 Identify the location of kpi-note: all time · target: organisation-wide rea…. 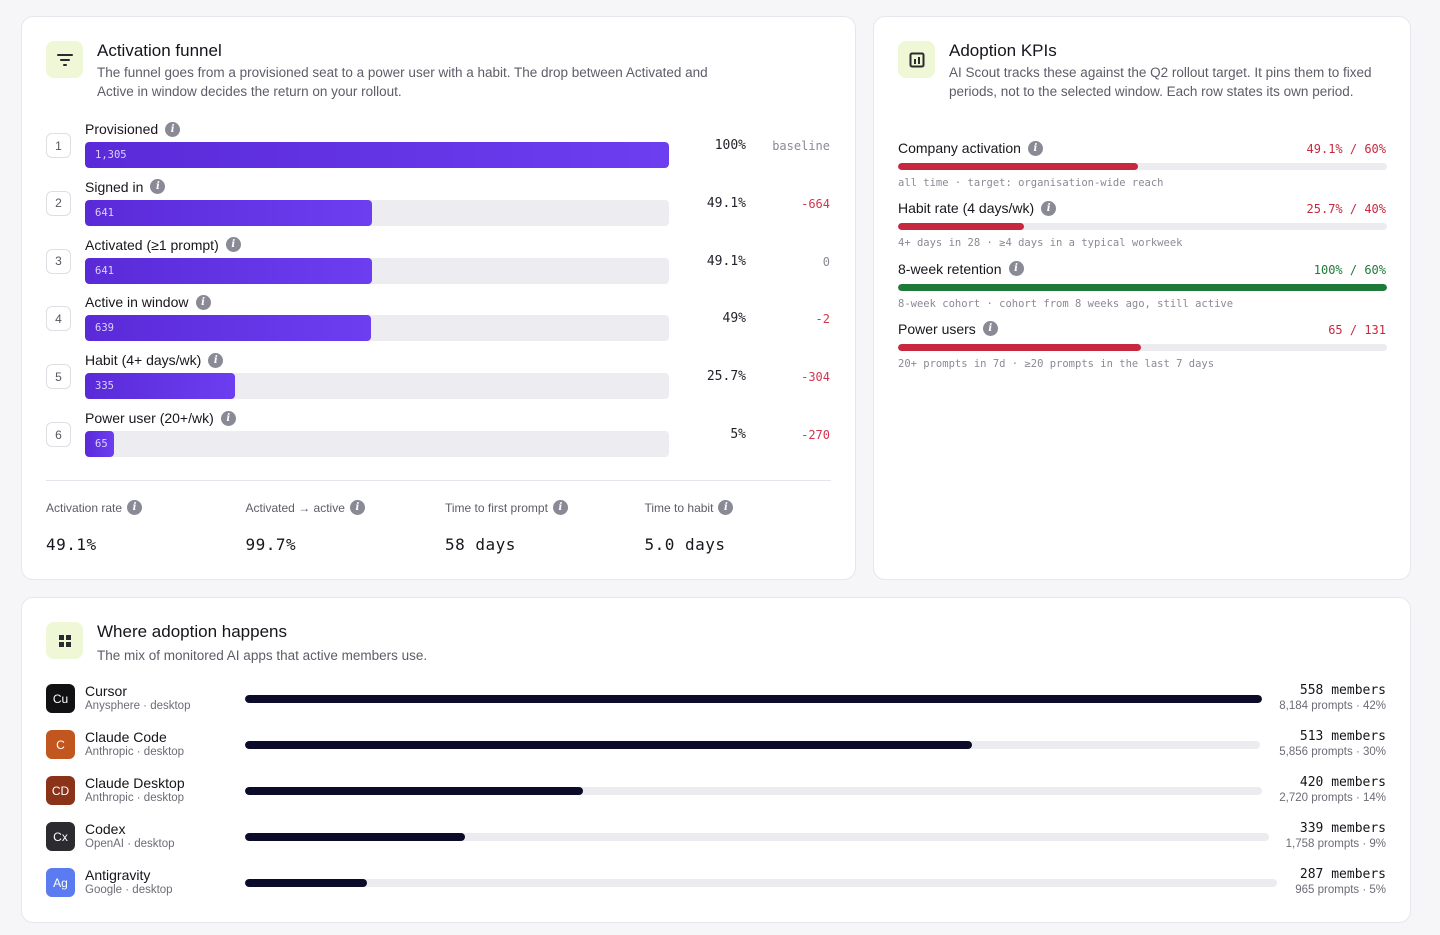
(1031, 183).